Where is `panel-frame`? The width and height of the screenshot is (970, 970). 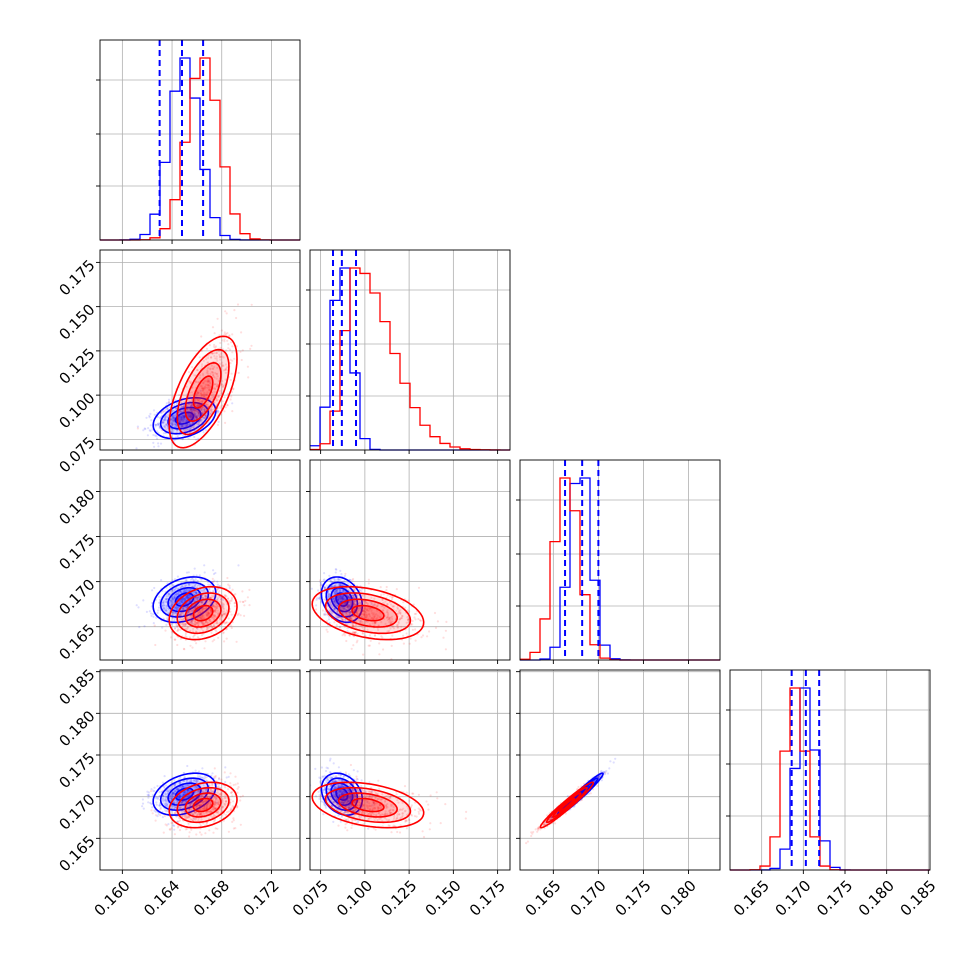 panel-frame is located at coordinates (200, 560).